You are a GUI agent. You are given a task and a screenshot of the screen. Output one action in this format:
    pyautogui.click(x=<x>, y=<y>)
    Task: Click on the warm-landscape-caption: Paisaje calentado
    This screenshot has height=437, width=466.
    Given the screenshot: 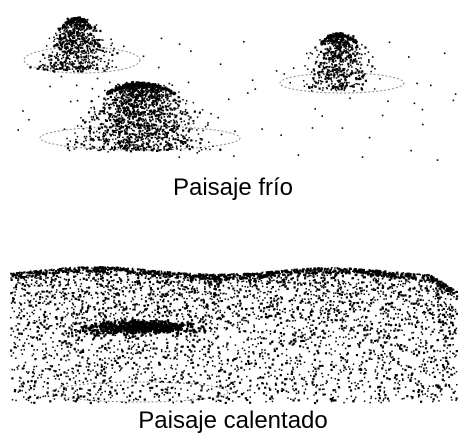 What is the action you would take?
    pyautogui.click(x=233, y=420)
    